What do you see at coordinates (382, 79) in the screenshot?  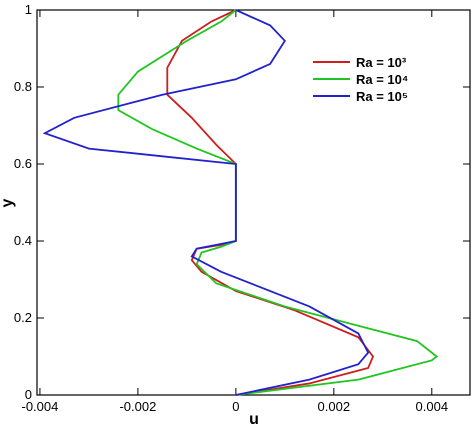 I see `legend-label: Ra = 10⁴` at bounding box center [382, 79].